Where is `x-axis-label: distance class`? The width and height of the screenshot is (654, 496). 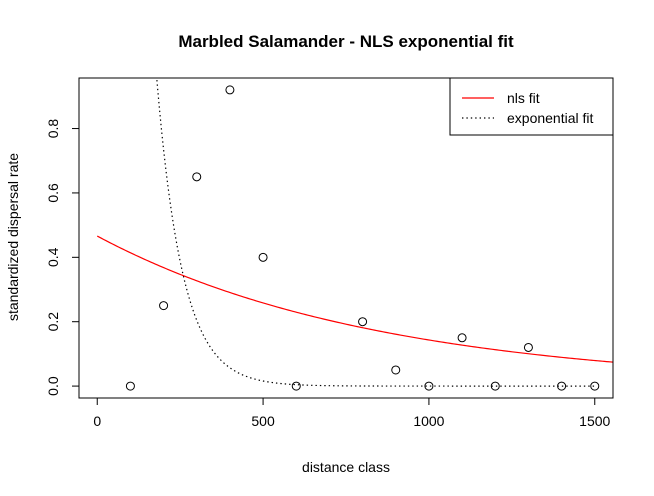
x-axis-label: distance class is located at coordinates (346, 467).